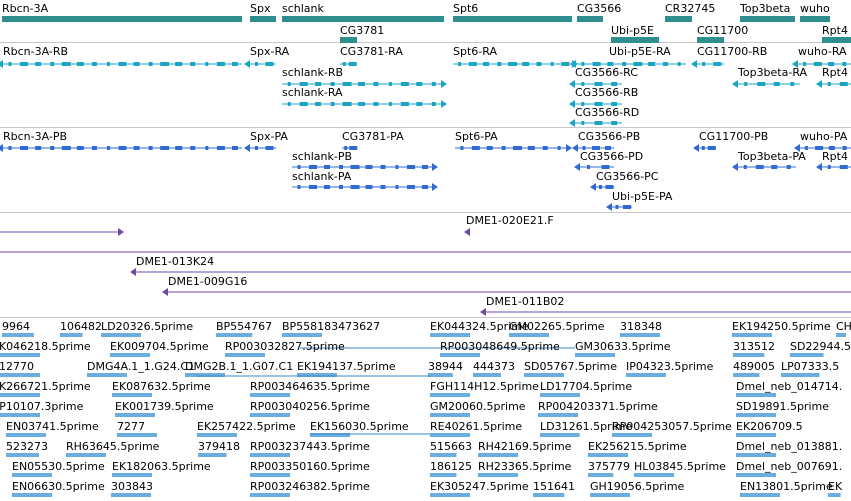 This screenshot has height=501, width=851. Describe the element at coordinates (476, 426) in the screenshot. I see `est-feature-label: RE40261.5prime` at that location.